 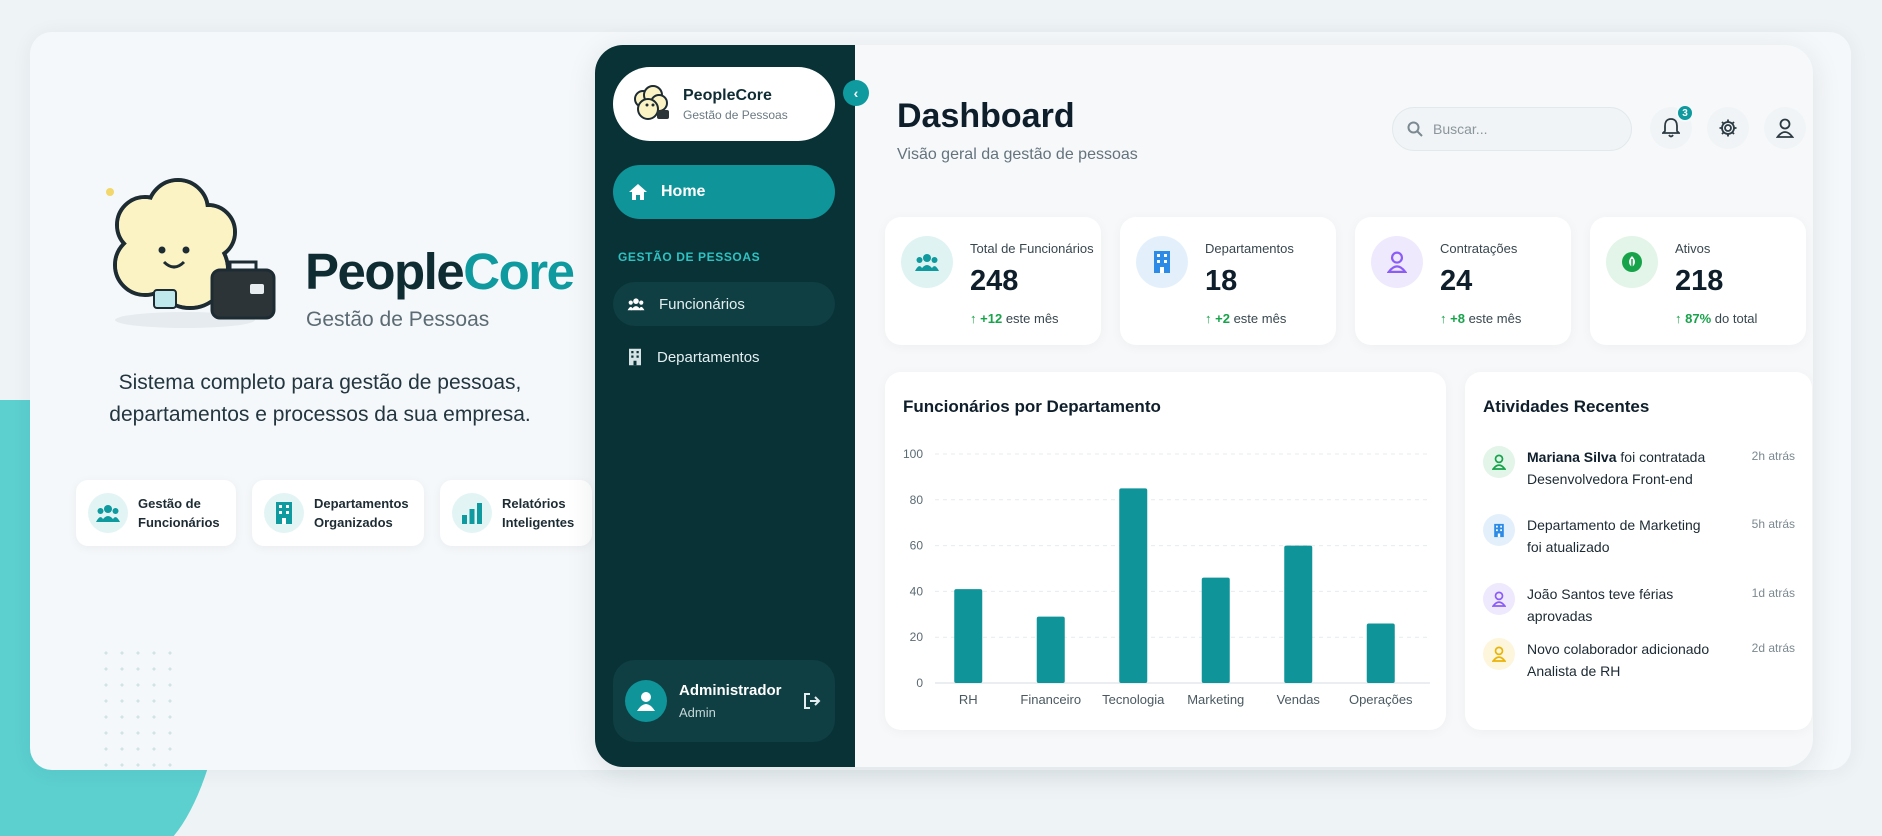 I want to click on decorative-dots, so click(x=138, y=710).